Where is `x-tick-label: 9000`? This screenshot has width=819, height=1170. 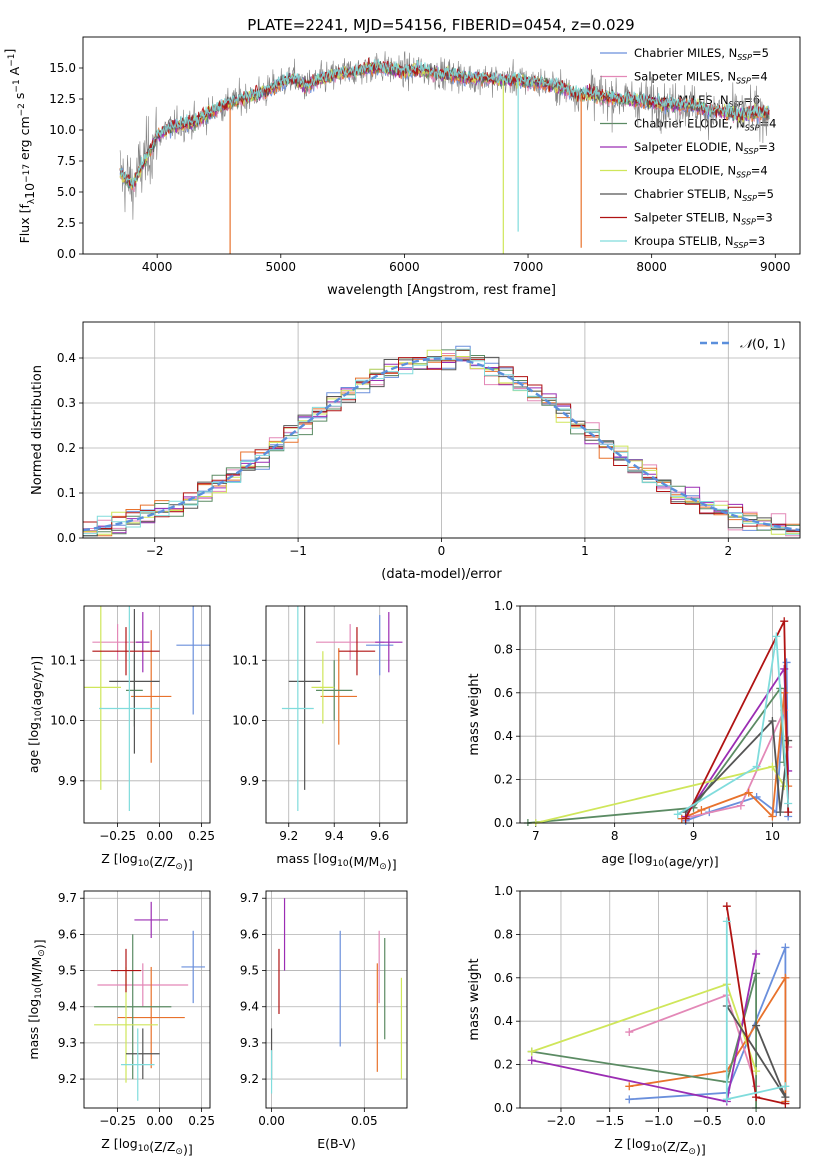 x-tick-label: 9000 is located at coordinates (775, 267).